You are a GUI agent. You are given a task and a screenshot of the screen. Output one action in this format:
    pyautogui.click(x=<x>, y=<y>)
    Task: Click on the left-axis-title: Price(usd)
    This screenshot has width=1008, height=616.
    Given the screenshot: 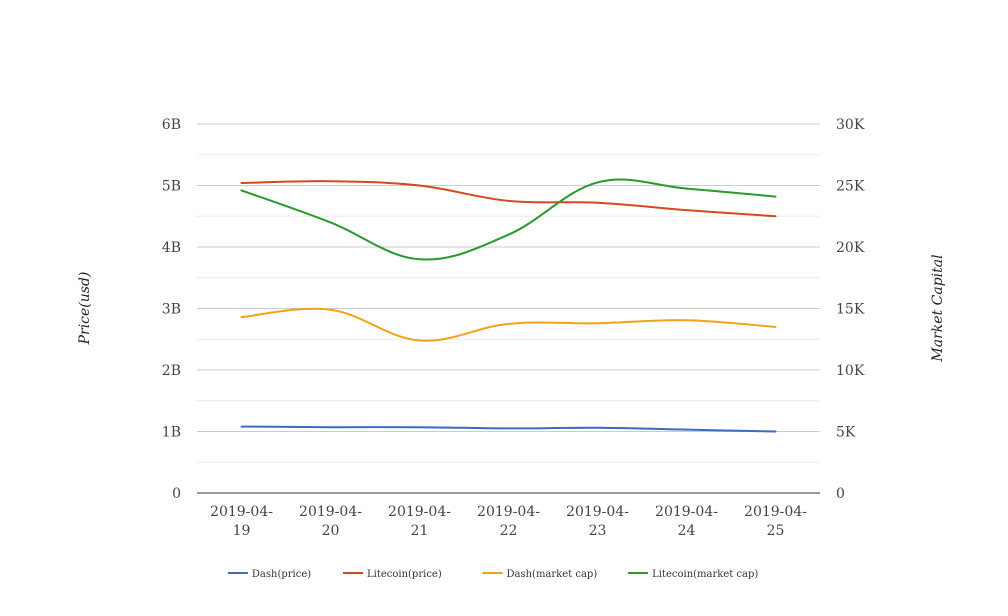 What is the action you would take?
    pyautogui.click(x=85, y=309)
    